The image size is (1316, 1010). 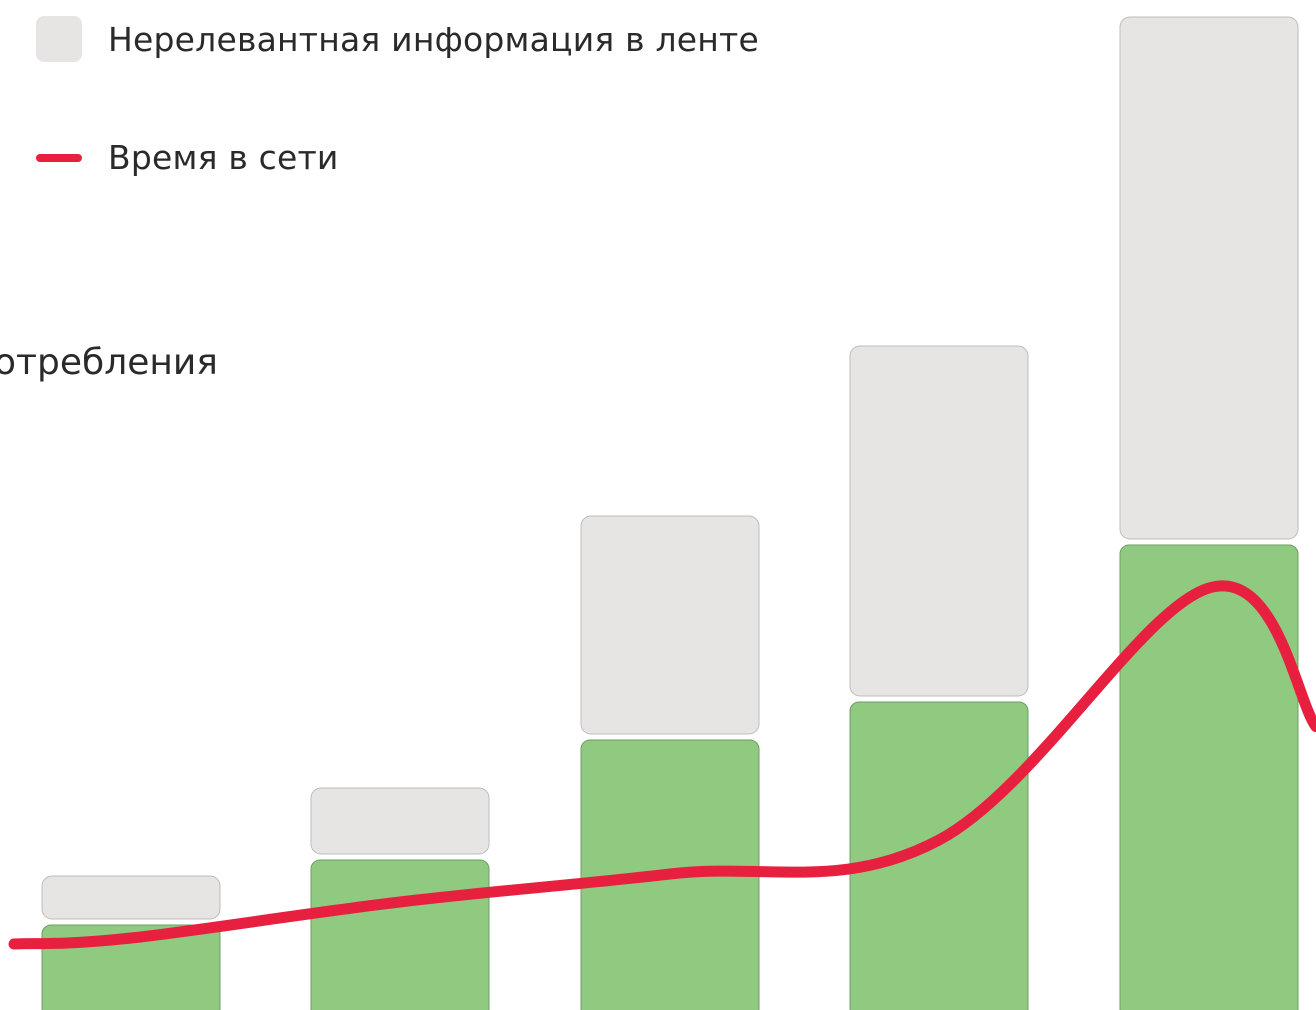 I want to click on legend-item-time-online: Время в сети, so click(x=187, y=157).